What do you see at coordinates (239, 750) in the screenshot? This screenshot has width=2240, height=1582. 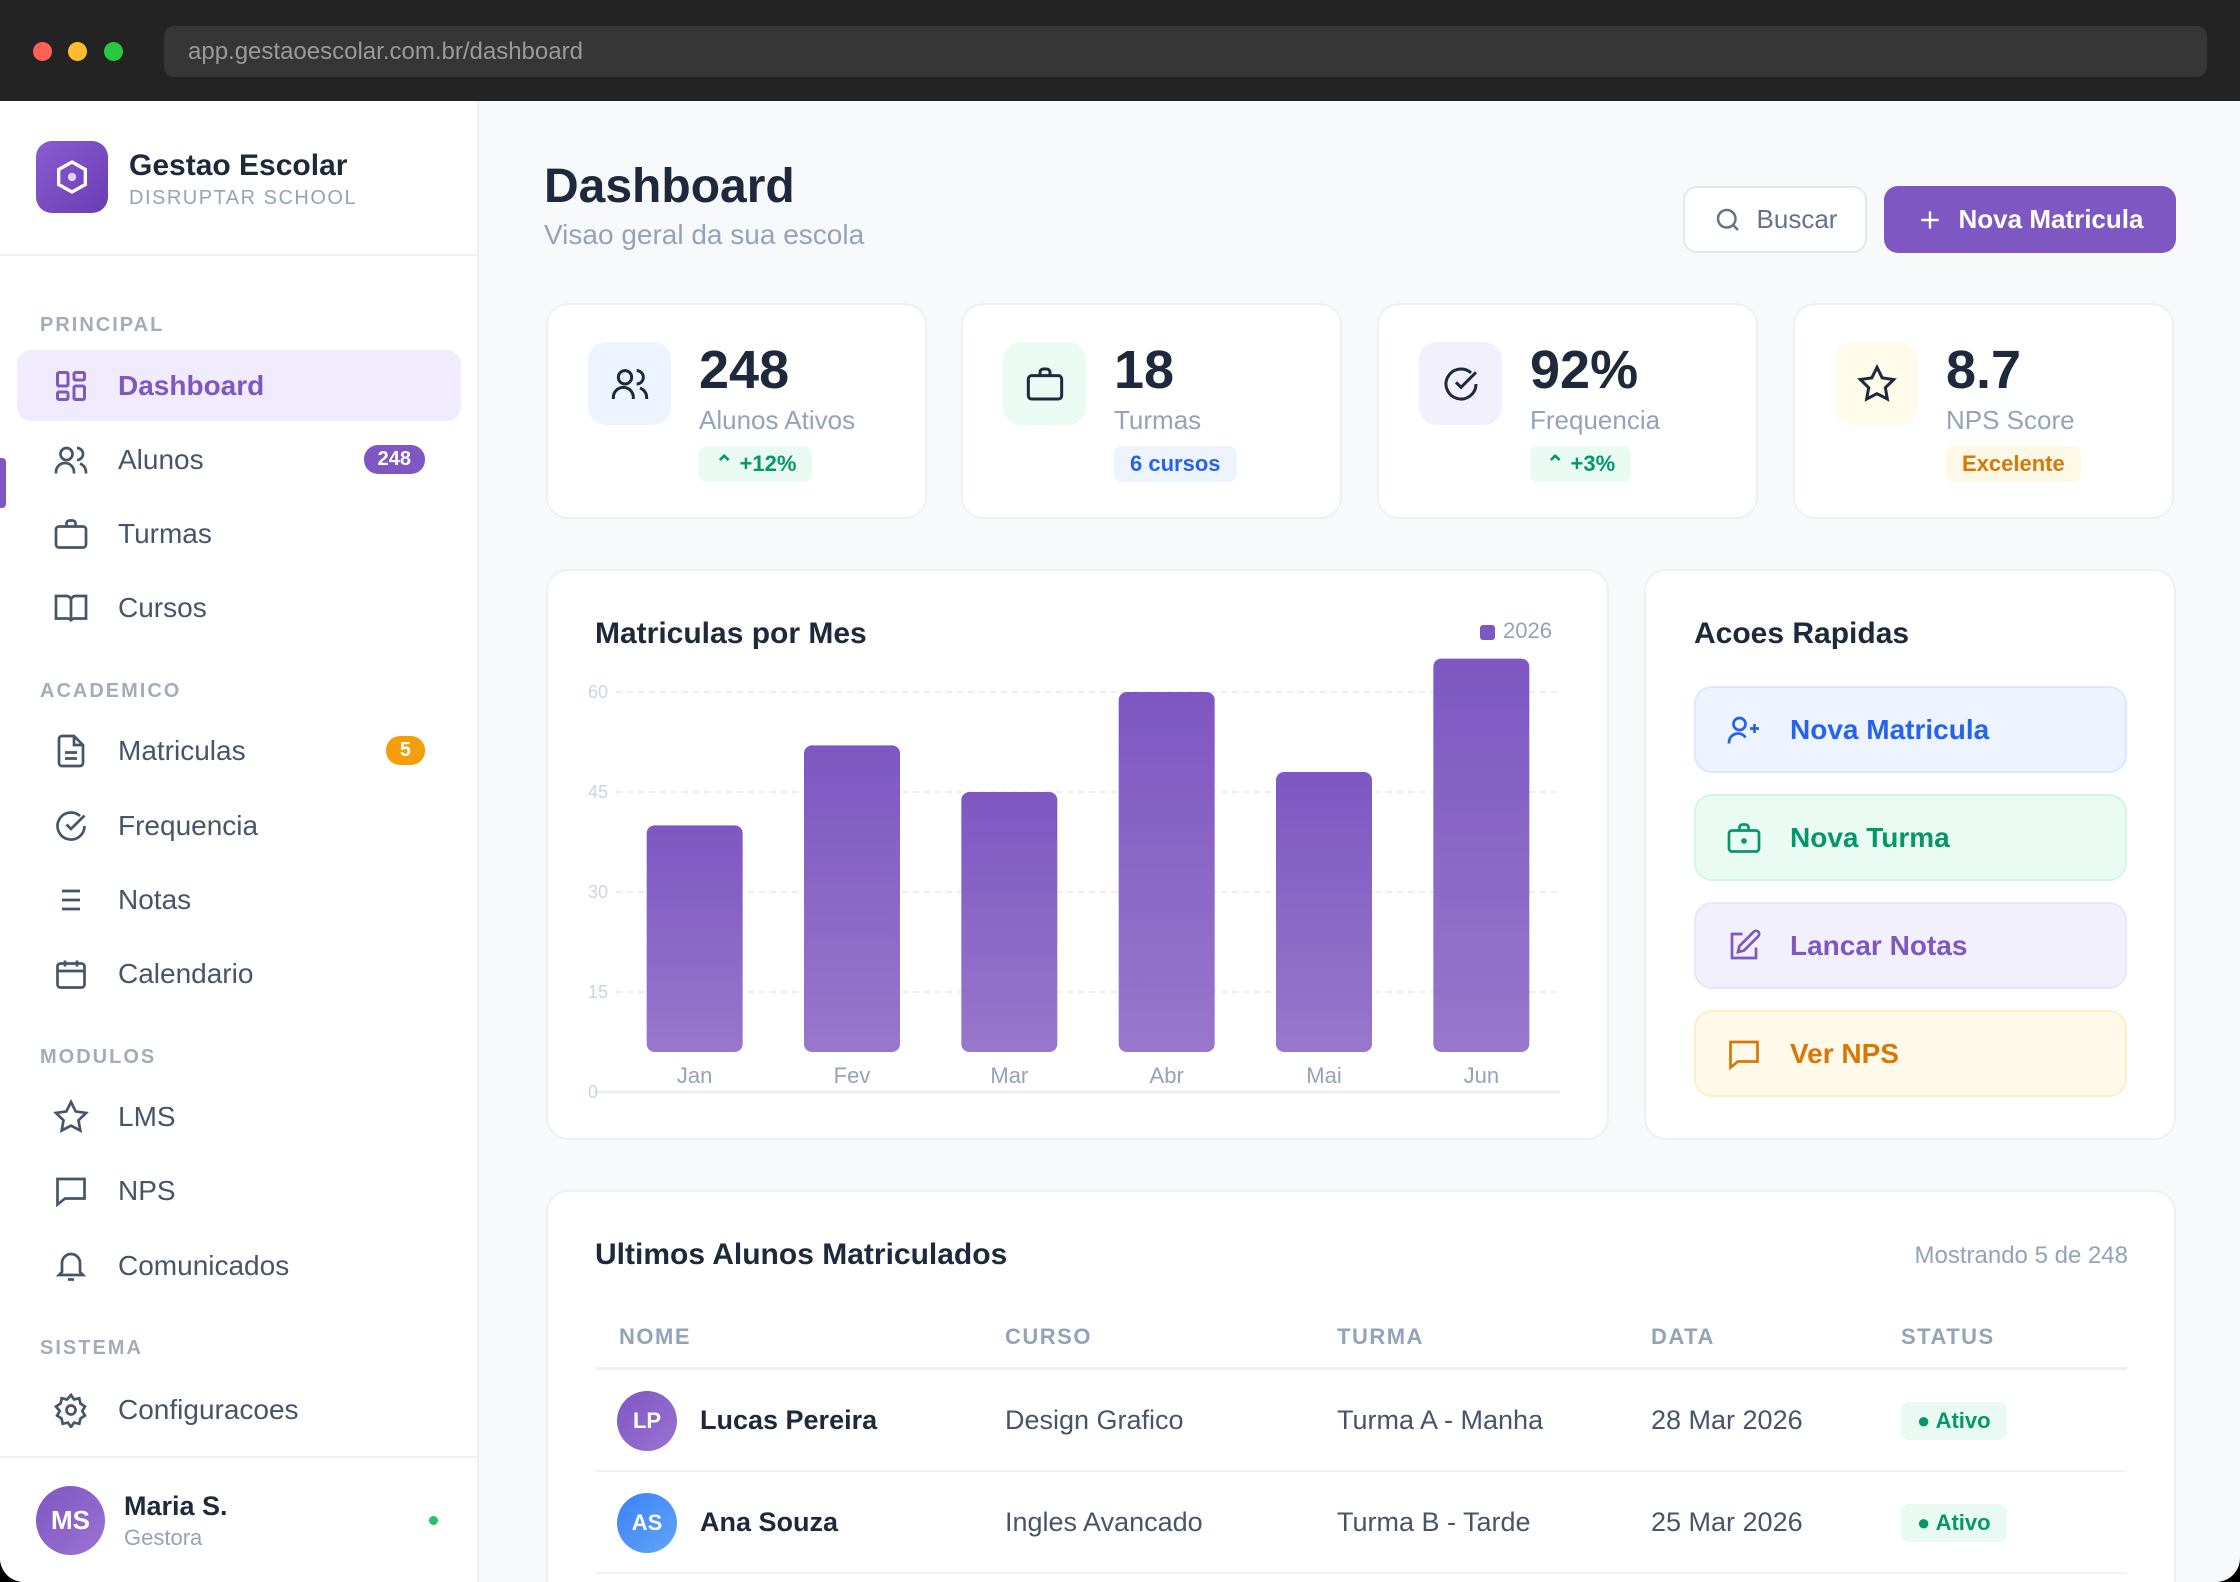 I see `sidebar-item-matriculas: Matriculas 5` at bounding box center [239, 750].